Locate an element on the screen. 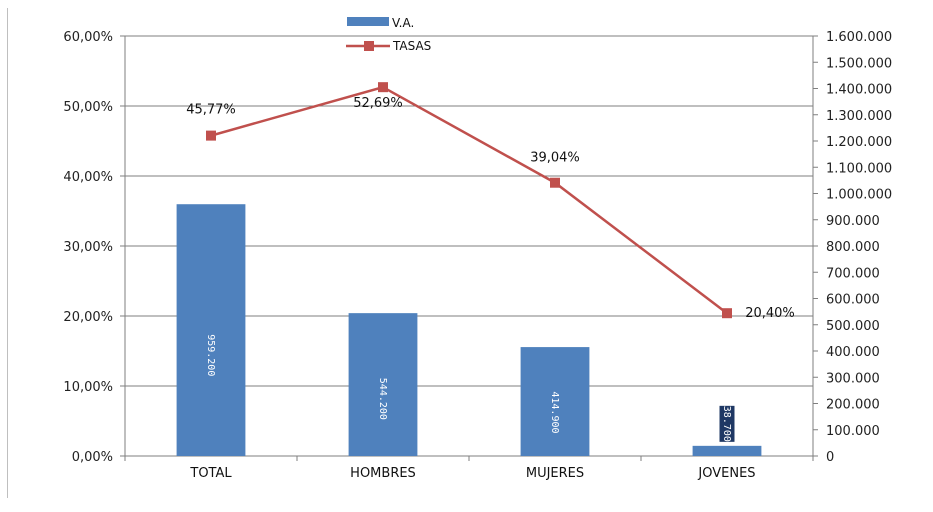 Image resolution: width=933 pixels, height=512 pixels. bar-hombres is located at coordinates (383, 384).